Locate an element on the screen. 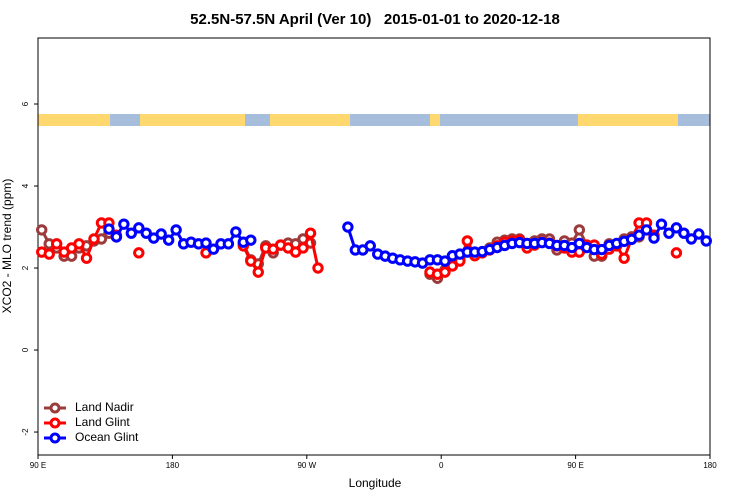  x-tick-label: 90 W is located at coordinates (306, 465).